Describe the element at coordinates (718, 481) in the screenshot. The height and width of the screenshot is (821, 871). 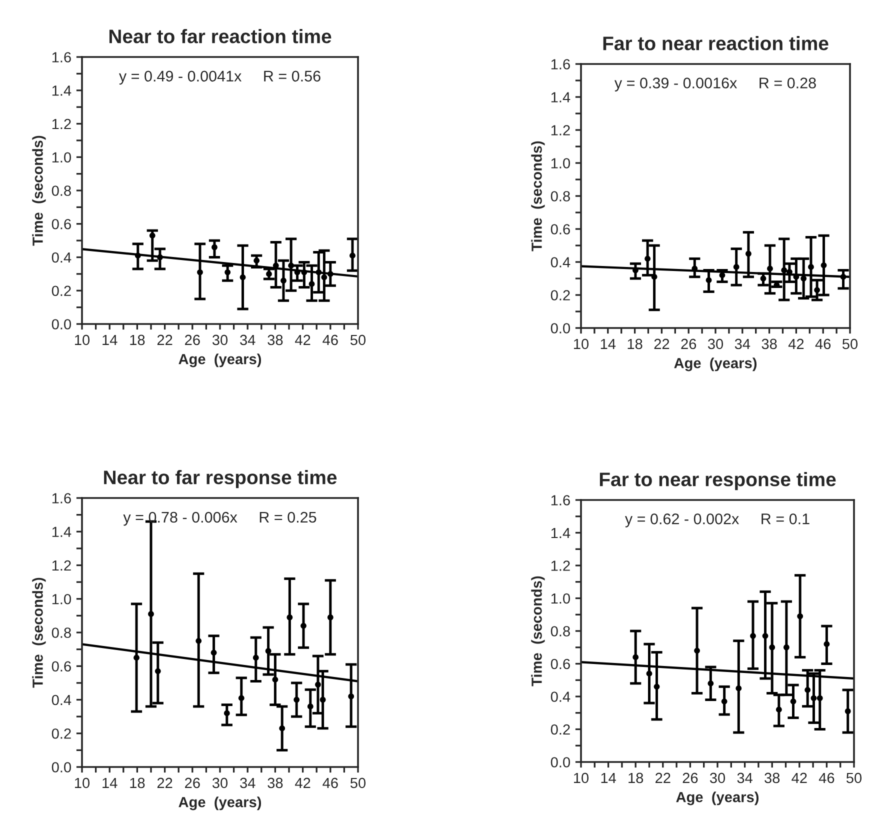
I see `chart-title: Far to near response time` at that location.